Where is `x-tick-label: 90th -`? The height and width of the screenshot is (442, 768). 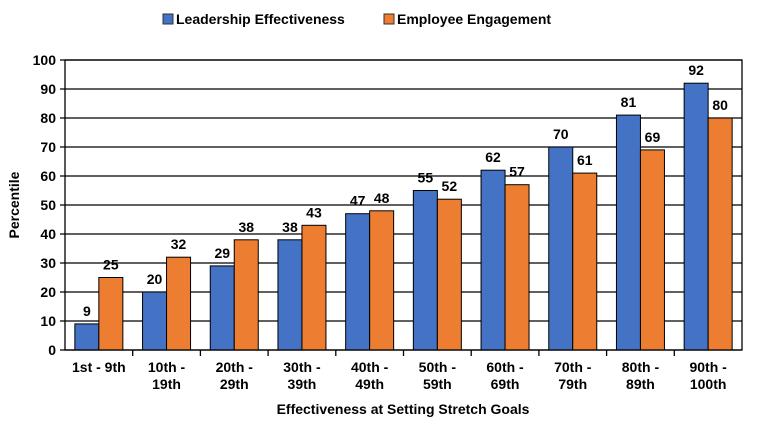 x-tick-label: 90th - is located at coordinates (708, 367).